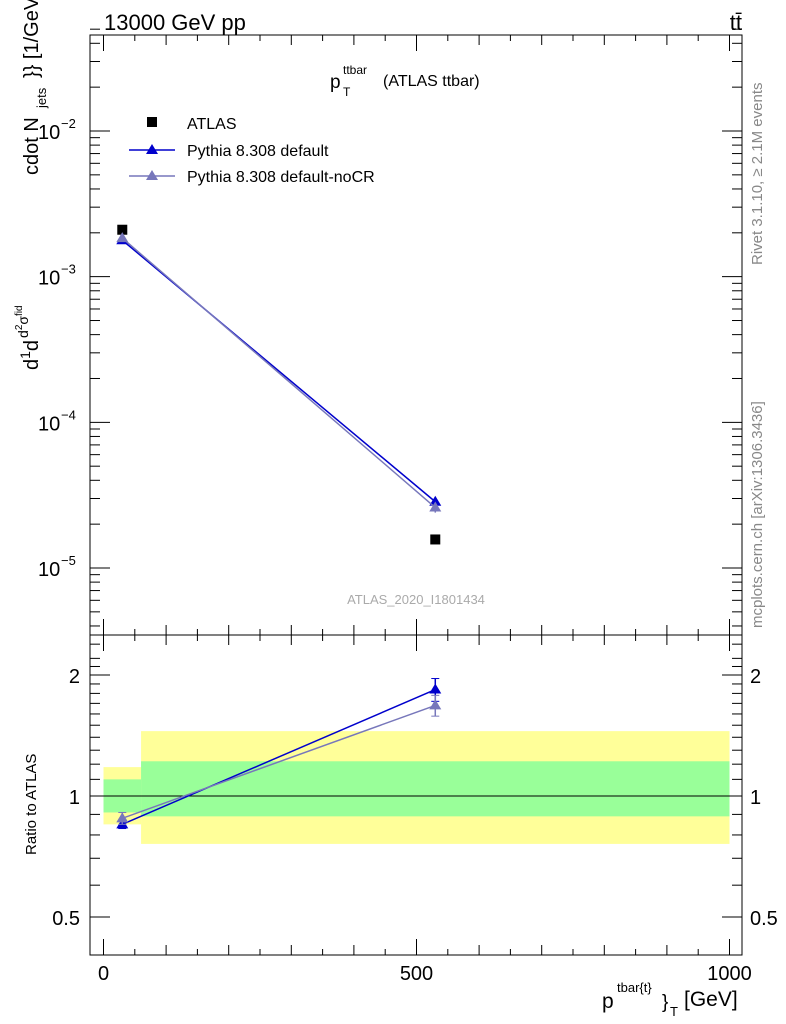 This screenshot has width=786, height=1024. What do you see at coordinates (41, 98) in the screenshot?
I see `main-ylabel-sub: jets` at bounding box center [41, 98].